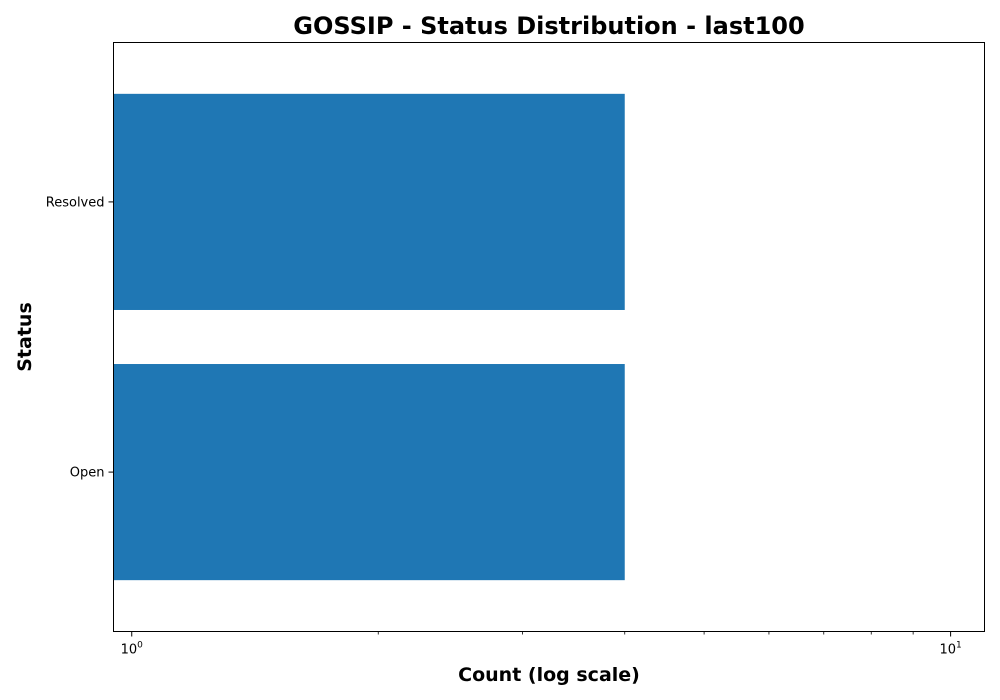  What do you see at coordinates (132, 649) in the screenshot?
I see `x-tick-label-0: 100` at bounding box center [132, 649].